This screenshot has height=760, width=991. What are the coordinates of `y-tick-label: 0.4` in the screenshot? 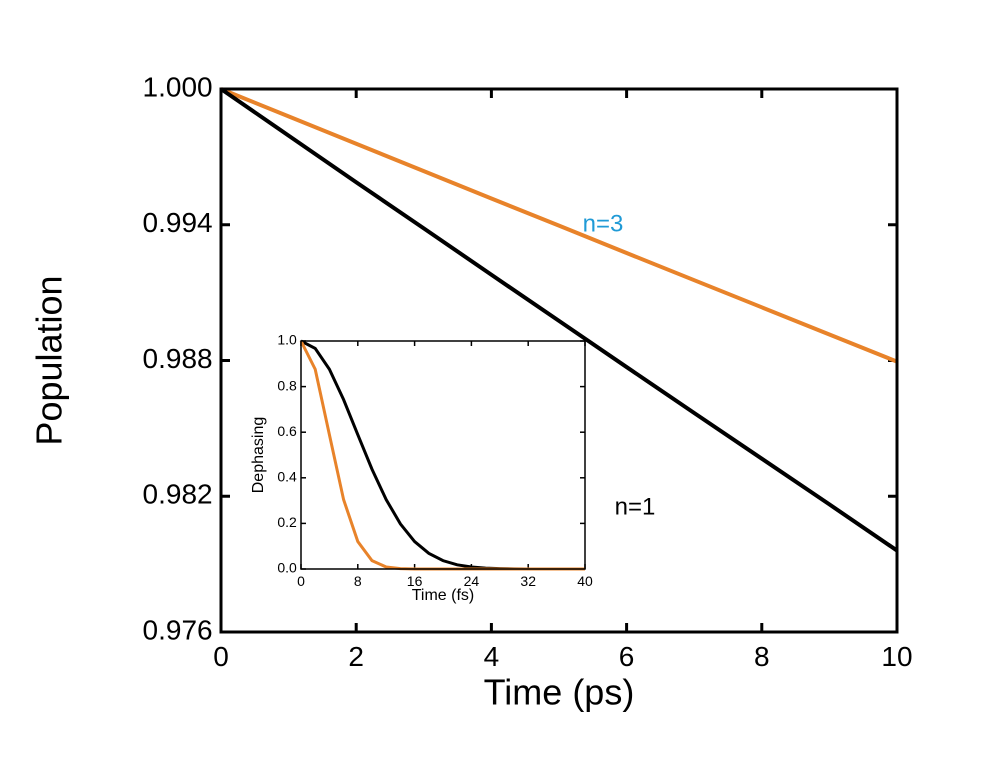 It's located at (287, 477).